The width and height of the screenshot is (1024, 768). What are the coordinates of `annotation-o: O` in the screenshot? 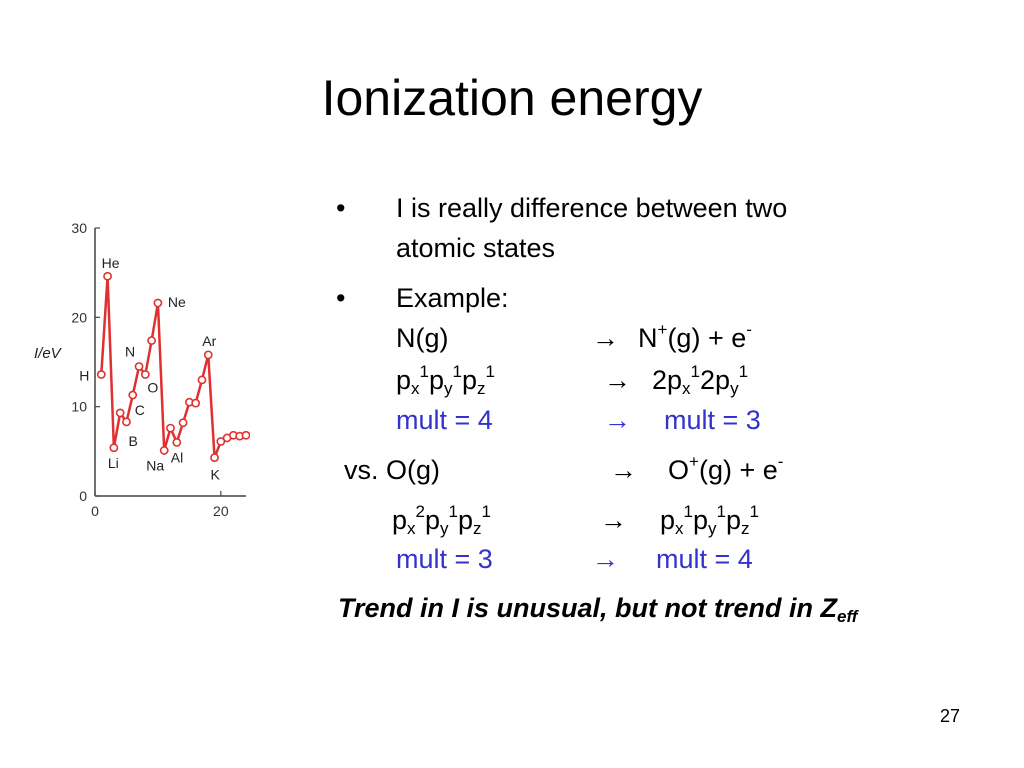 It's located at (152, 388).